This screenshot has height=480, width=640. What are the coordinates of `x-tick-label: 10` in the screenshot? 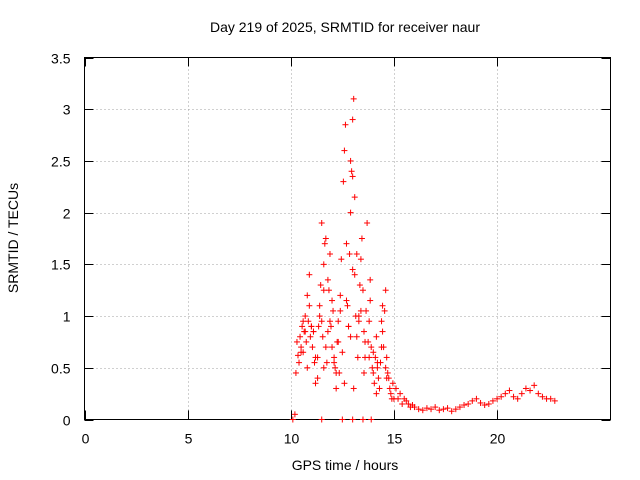 It's located at (292, 439).